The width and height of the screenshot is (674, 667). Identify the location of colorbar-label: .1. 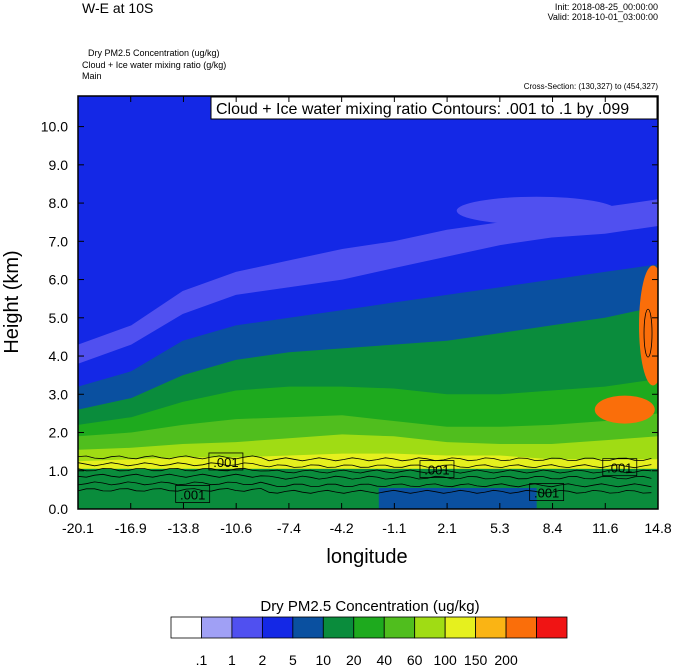
(202, 659).